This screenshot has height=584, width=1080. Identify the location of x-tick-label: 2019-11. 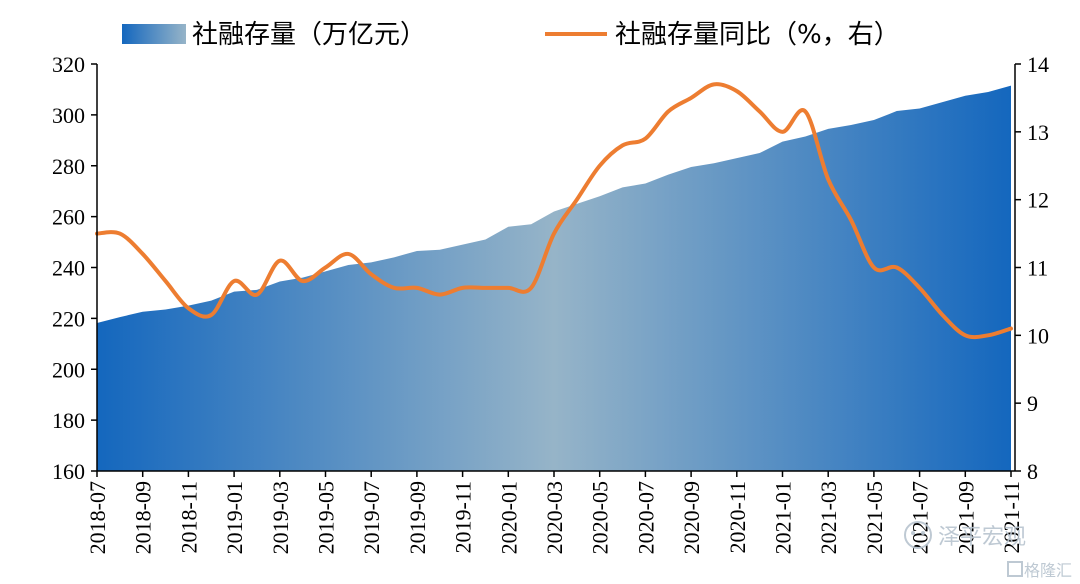
(463, 517).